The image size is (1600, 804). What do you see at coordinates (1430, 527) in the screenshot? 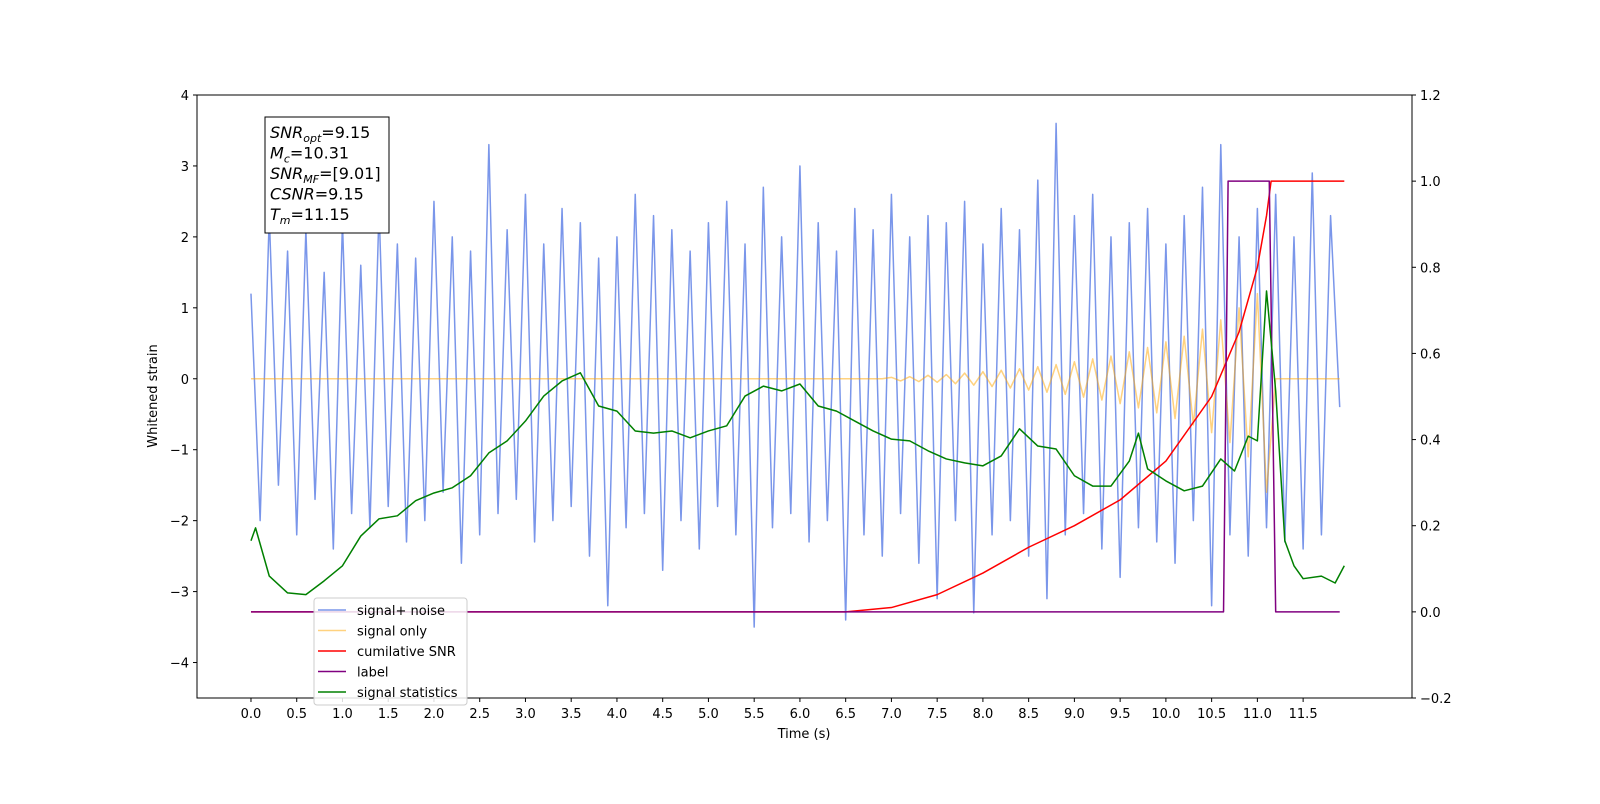
I see `y2-tick-label: 0.2` at bounding box center [1430, 527].